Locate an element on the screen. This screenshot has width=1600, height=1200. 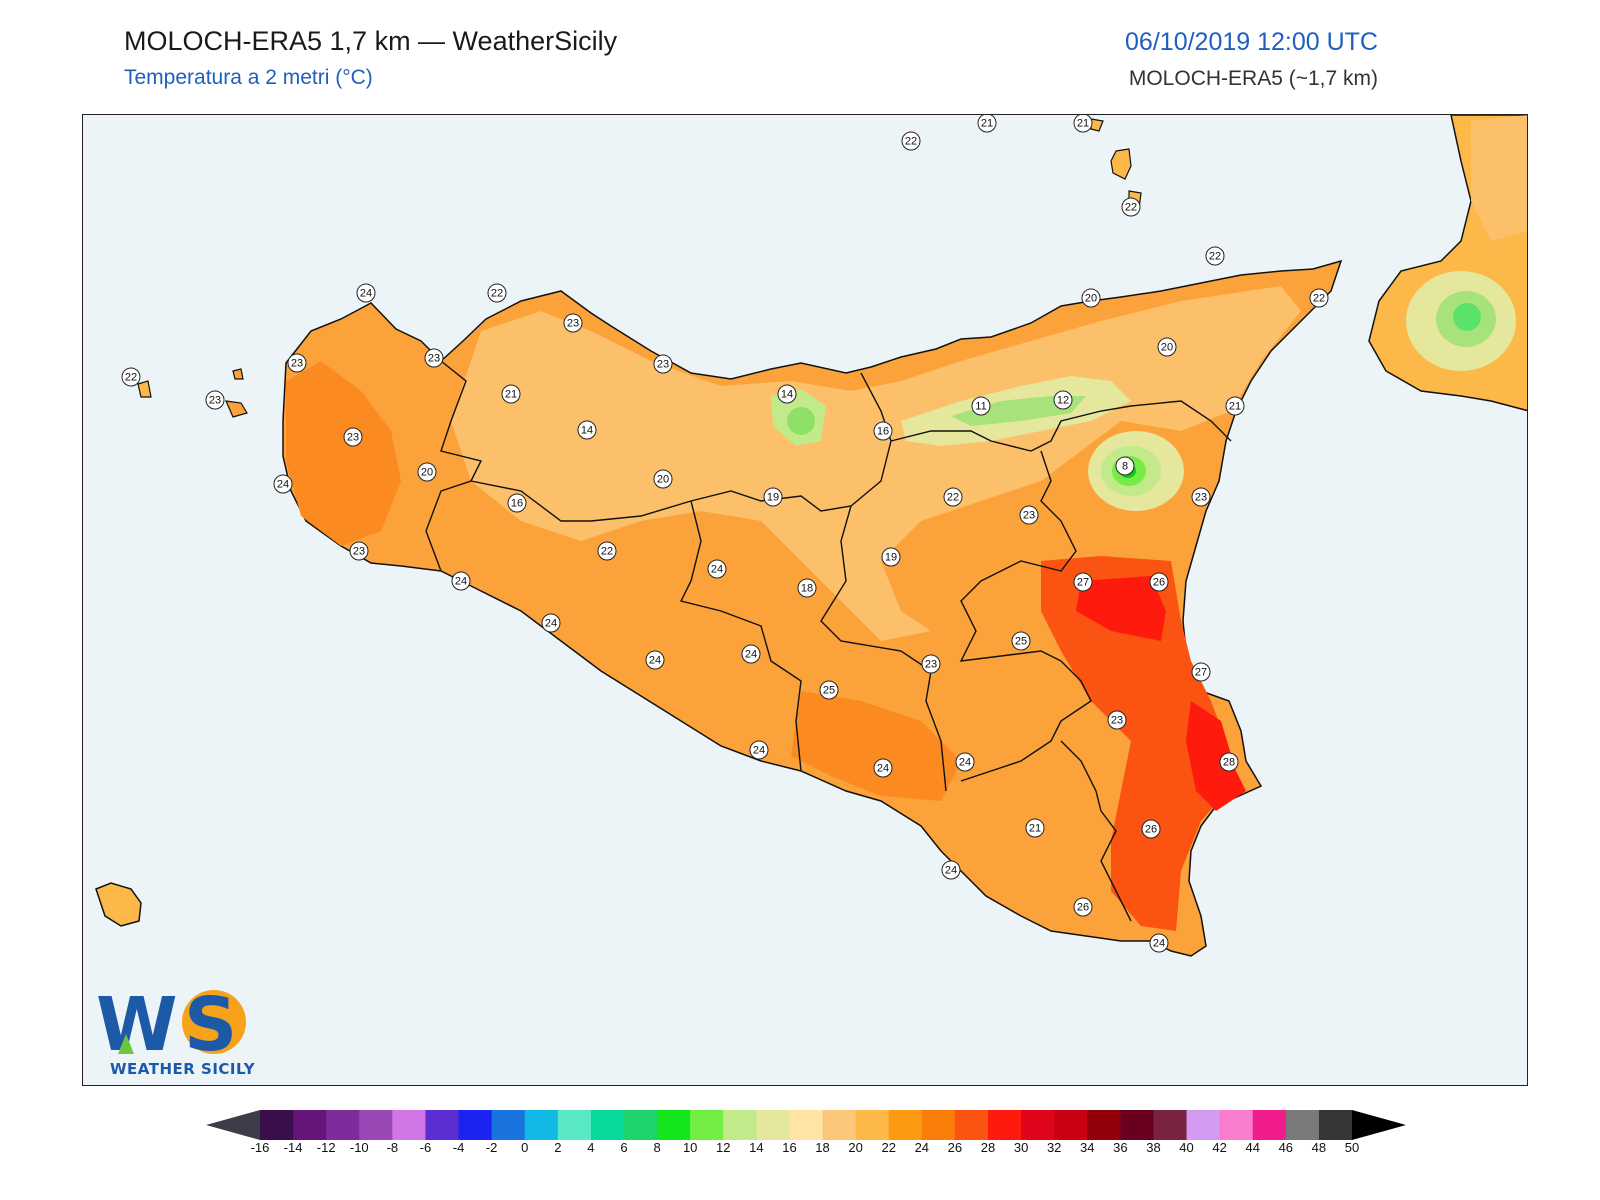
catania-hot-area is located at coordinates (1138, 743).